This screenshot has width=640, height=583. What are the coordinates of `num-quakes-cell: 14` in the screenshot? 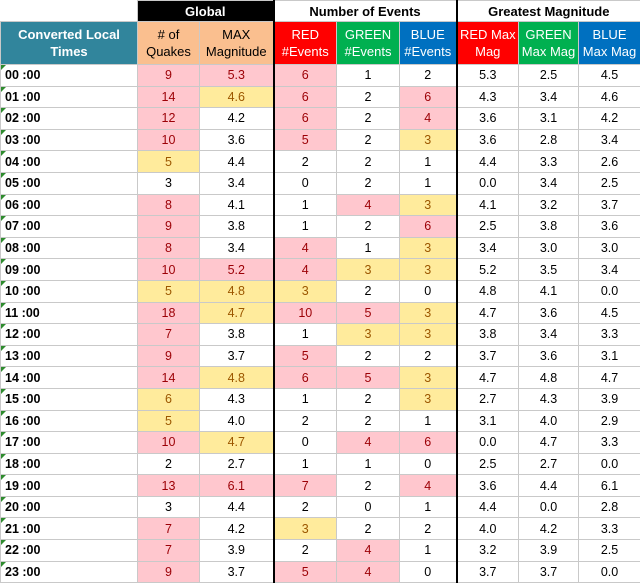 It's located at (169, 97).